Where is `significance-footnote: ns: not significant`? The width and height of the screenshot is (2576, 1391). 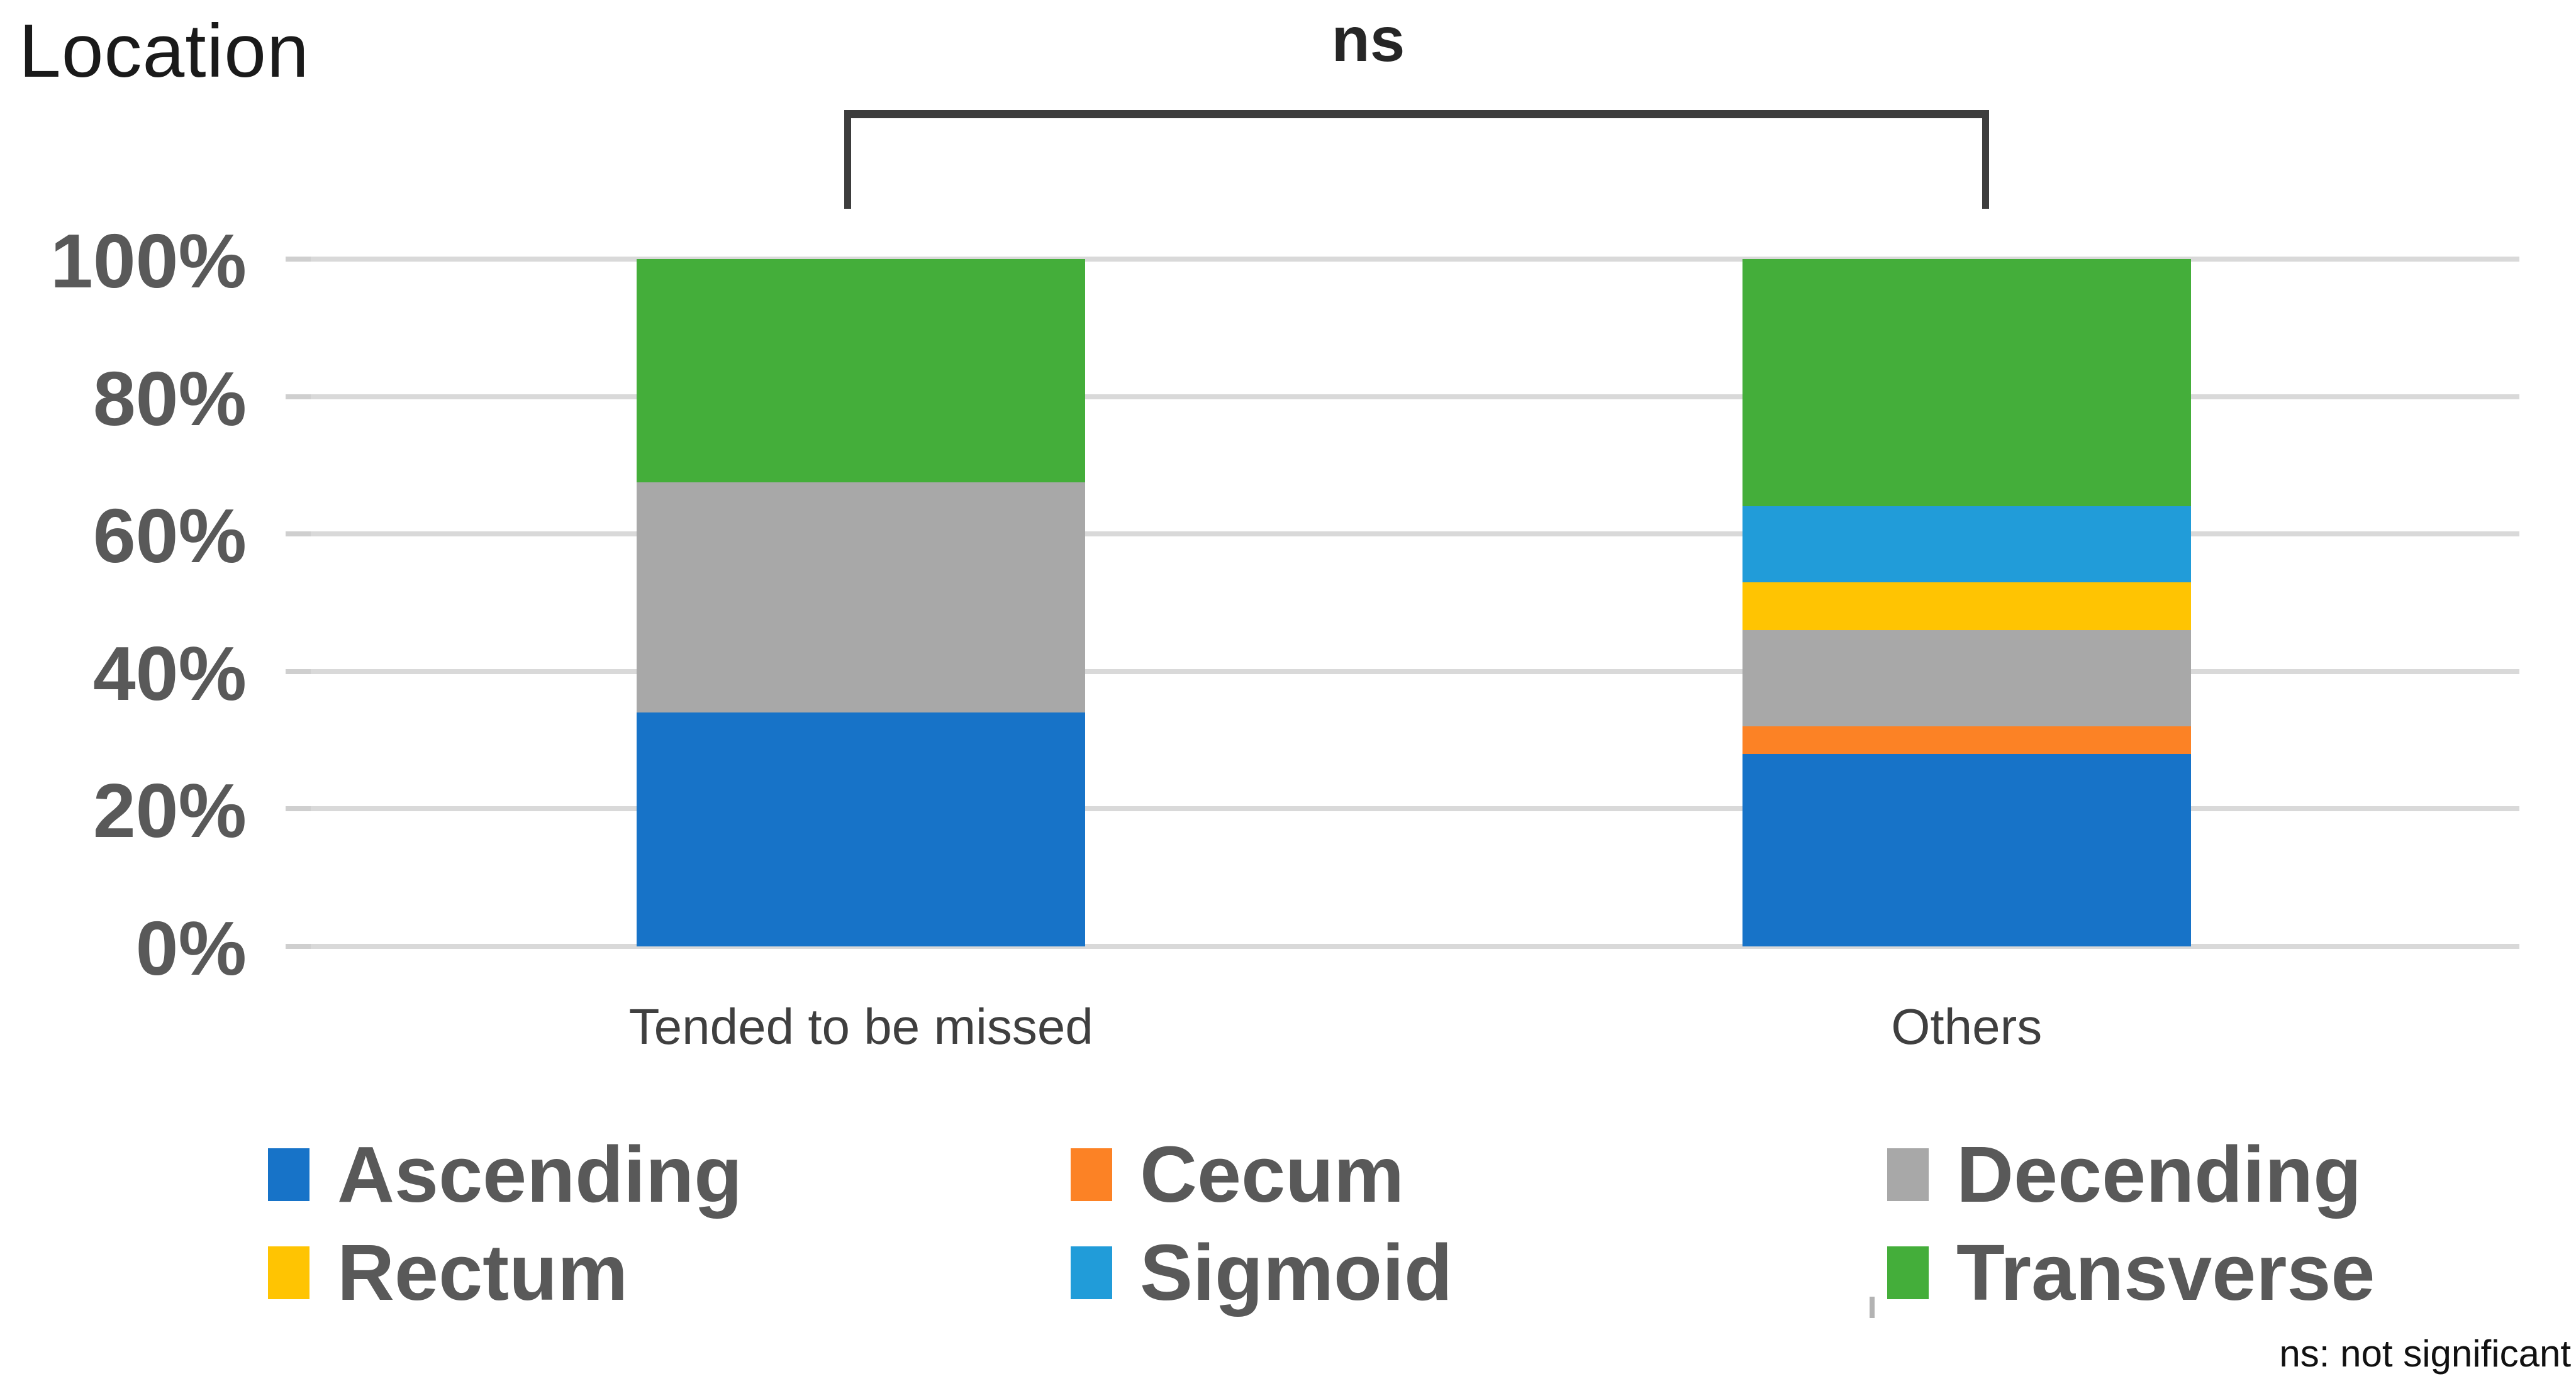
significance-footnote: ns: not significant is located at coordinates (2425, 1354).